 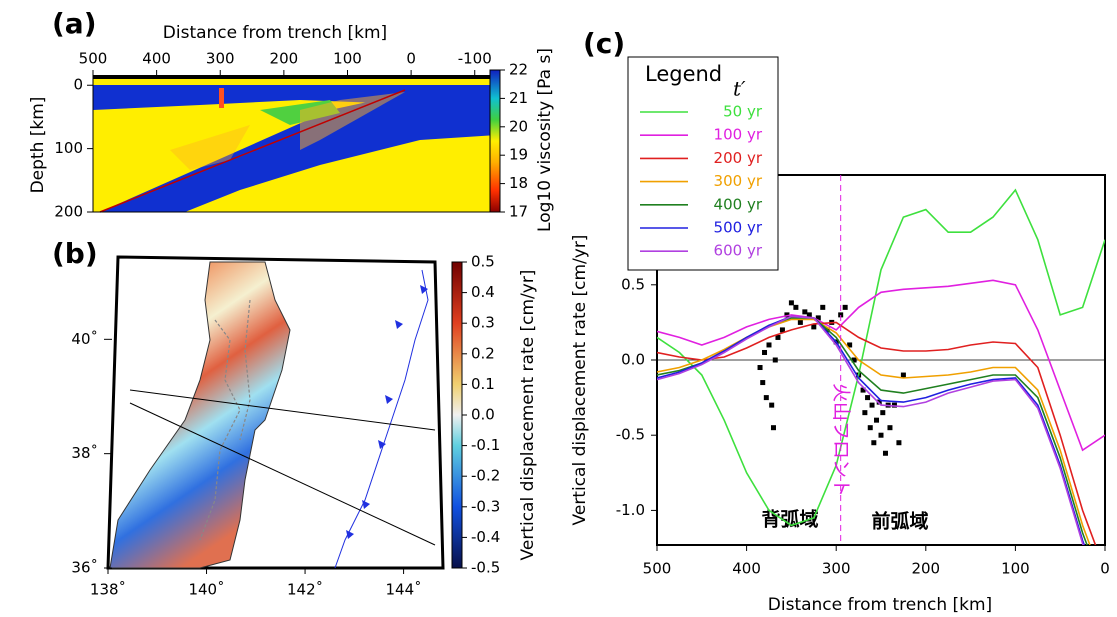 I want to click on colorbar-tick-label: 20, so click(x=518, y=126).